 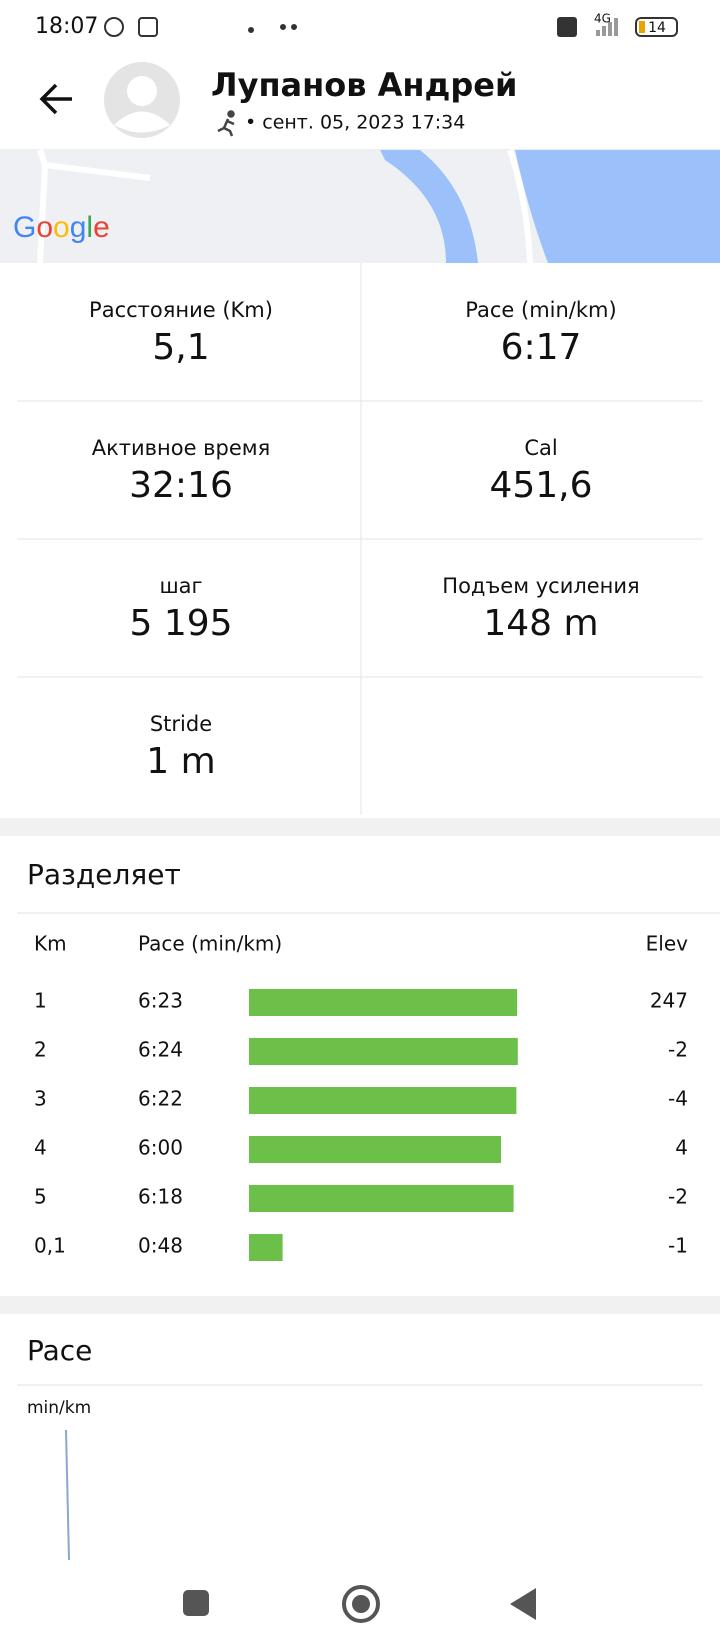 I want to click on split-pace: 6:23, so click(x=160, y=1001).